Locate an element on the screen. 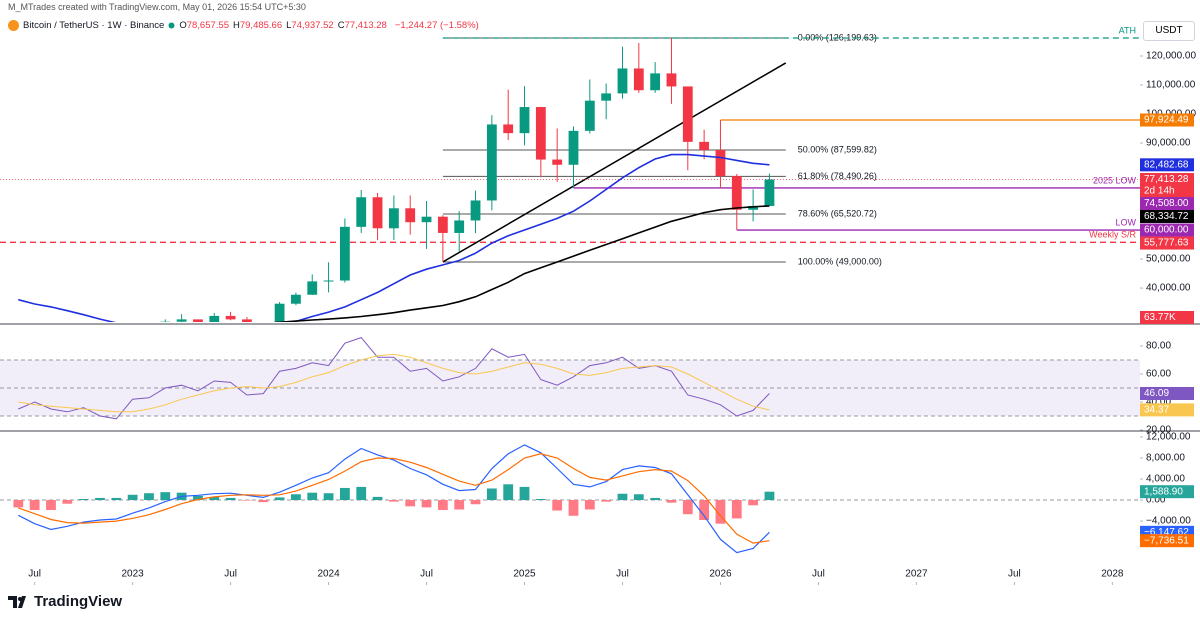 This screenshot has width=1200, height=622. y-tick-label: 80.00 is located at coordinates (1158, 346).